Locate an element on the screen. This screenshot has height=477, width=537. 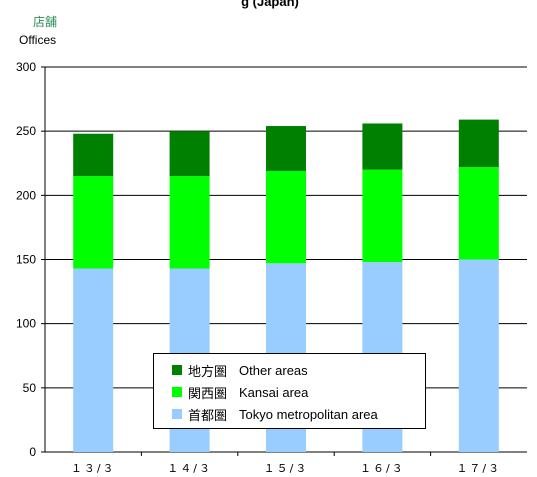
y-tick-label: 50 is located at coordinates (30, 388).